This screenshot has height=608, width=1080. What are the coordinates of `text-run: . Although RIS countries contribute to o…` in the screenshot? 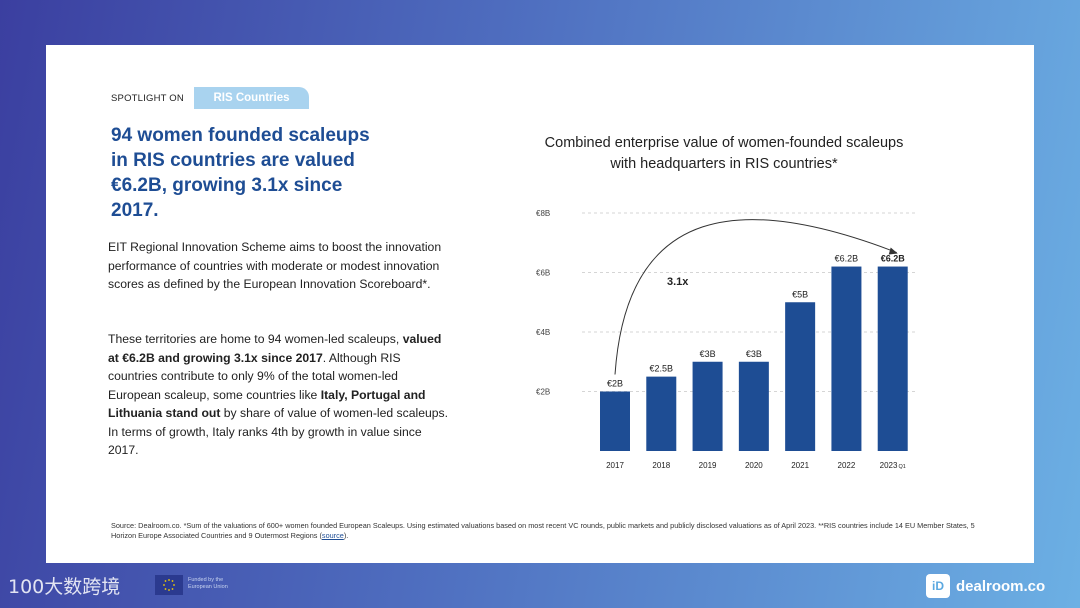 It's located at (254, 376).